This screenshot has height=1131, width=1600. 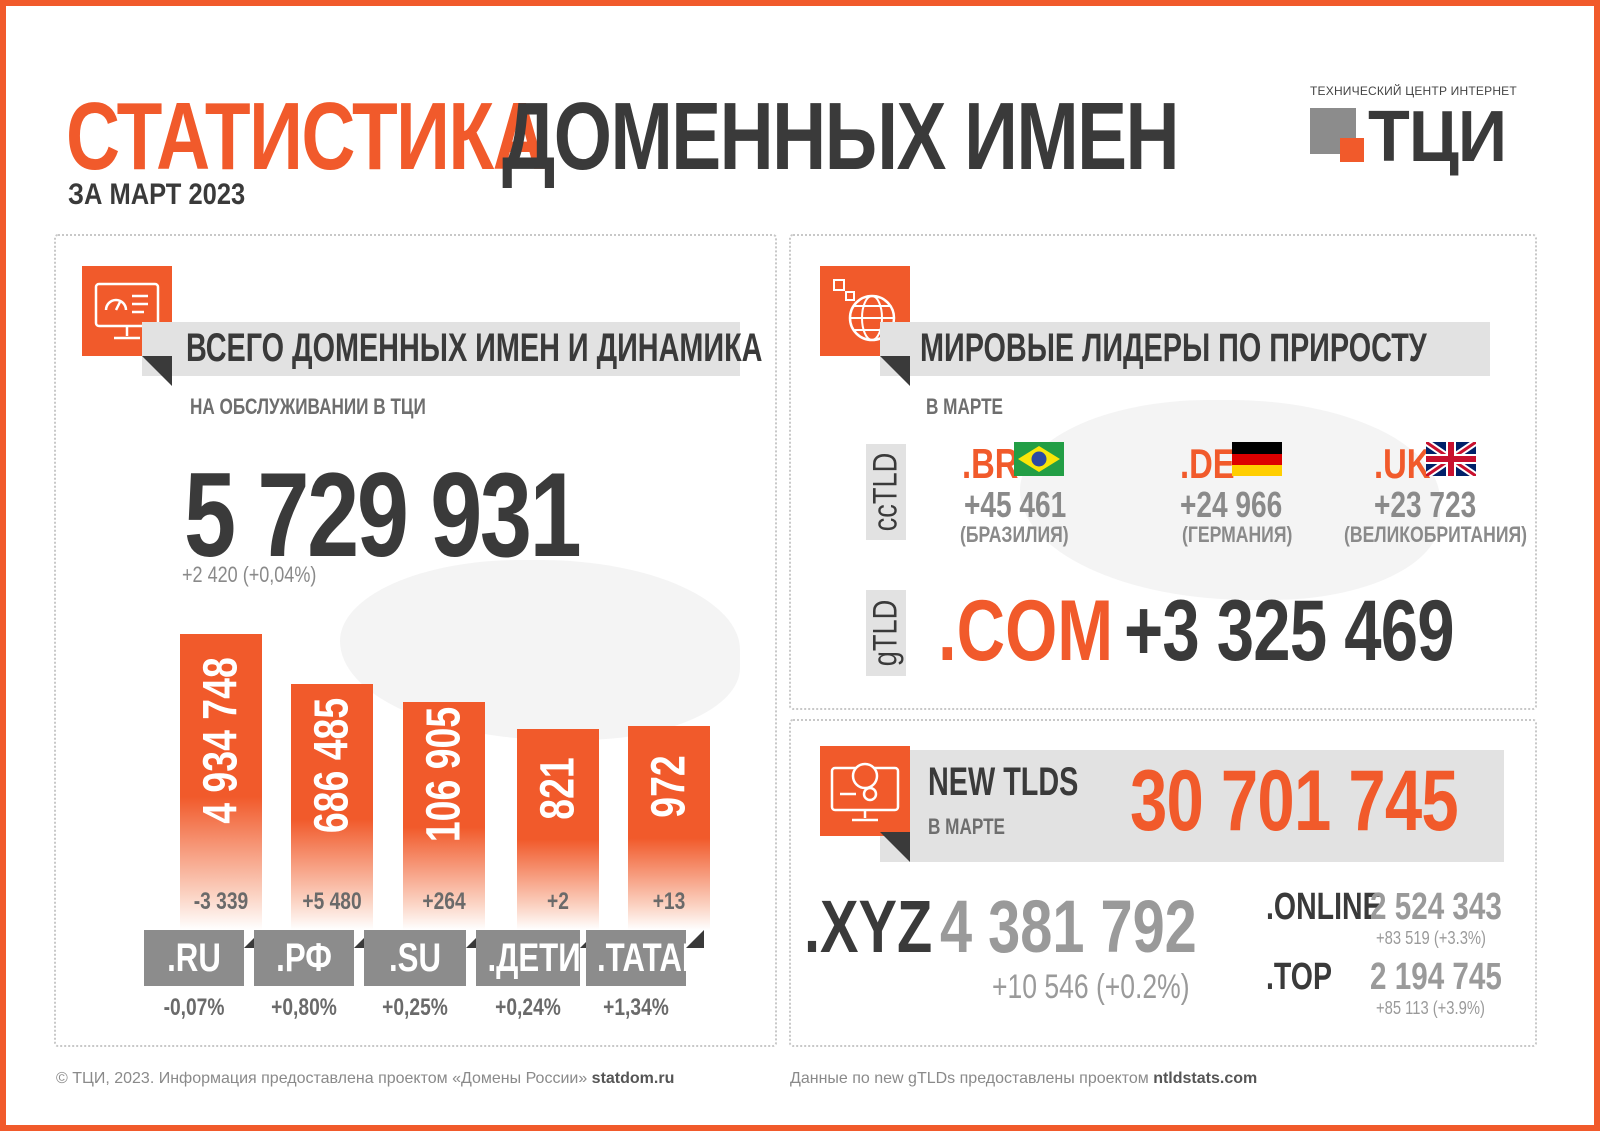 I want to click on online-value: 2 524 343, so click(x=1436, y=907).